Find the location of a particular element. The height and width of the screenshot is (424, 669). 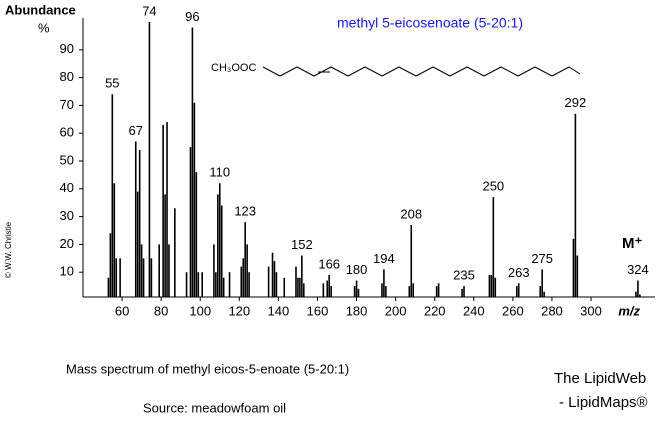

peak-label: 324 is located at coordinates (638, 269).